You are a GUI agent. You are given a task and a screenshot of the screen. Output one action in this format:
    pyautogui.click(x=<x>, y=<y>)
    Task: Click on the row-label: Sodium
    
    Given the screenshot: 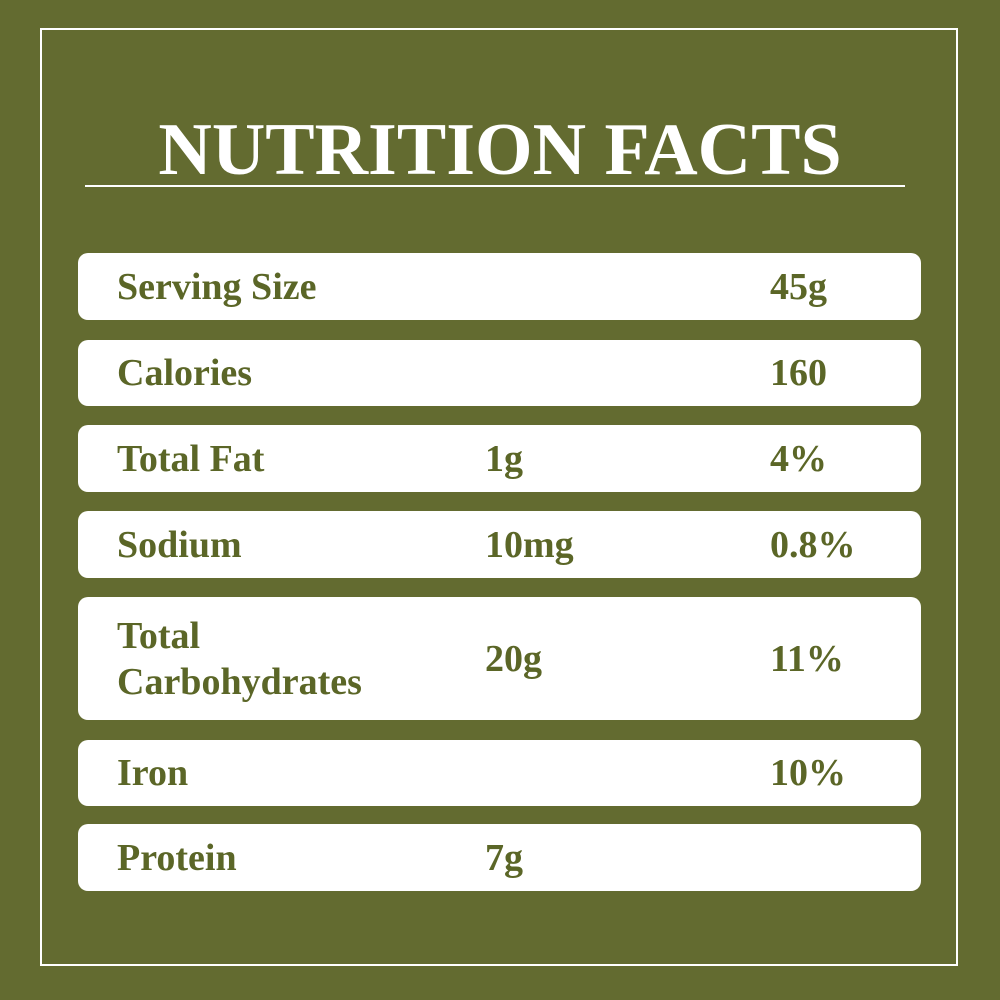 What is the action you would take?
    pyautogui.click(x=179, y=544)
    